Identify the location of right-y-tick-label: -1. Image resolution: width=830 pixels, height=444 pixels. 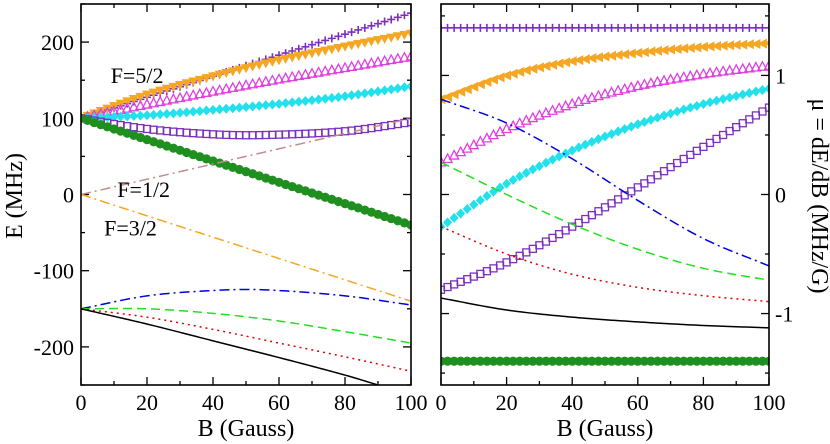
(784, 314).